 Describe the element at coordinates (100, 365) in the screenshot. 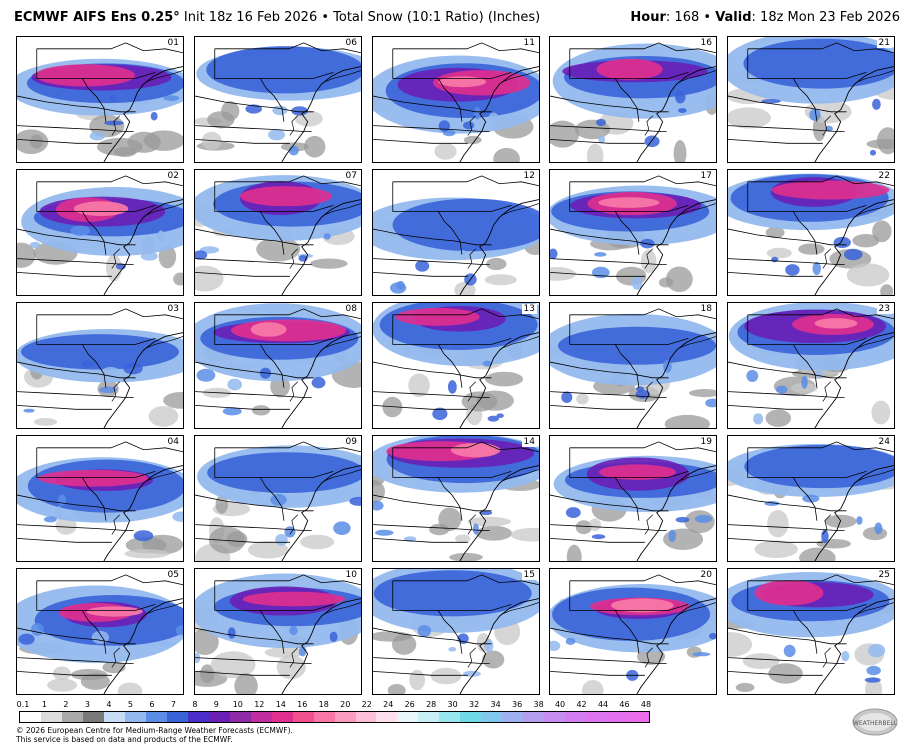

I see `ensemble-member-panel: 03` at that location.